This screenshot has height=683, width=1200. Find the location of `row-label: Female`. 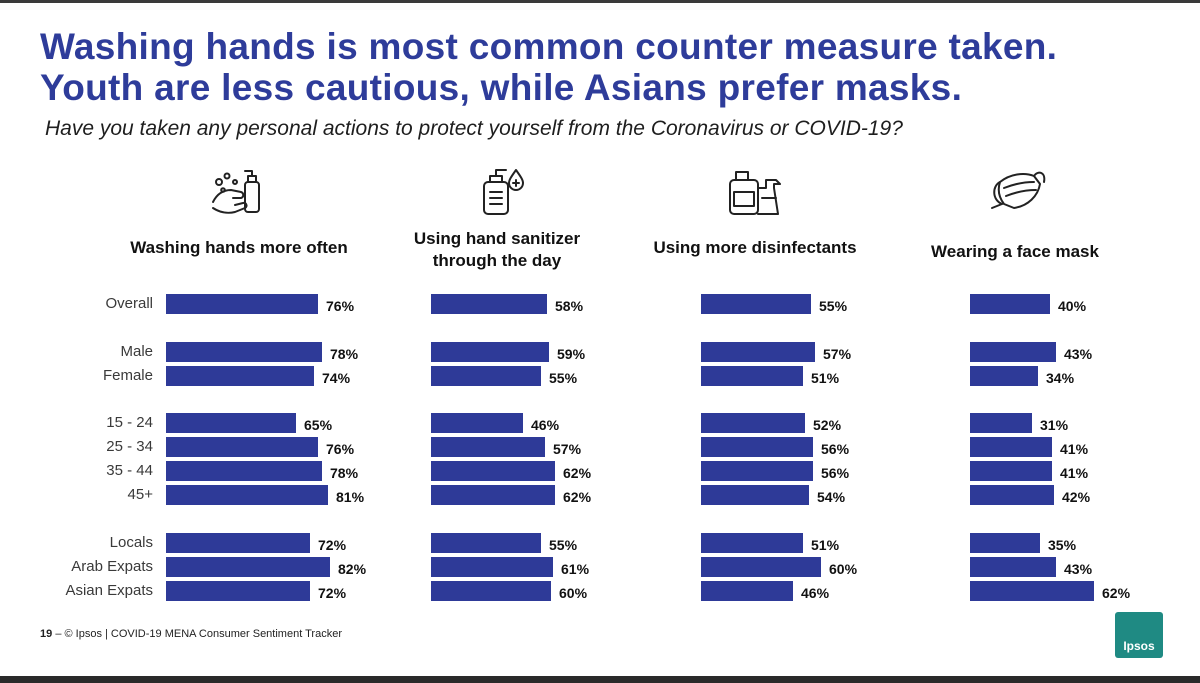

row-label: Female is located at coordinates (127, 375).